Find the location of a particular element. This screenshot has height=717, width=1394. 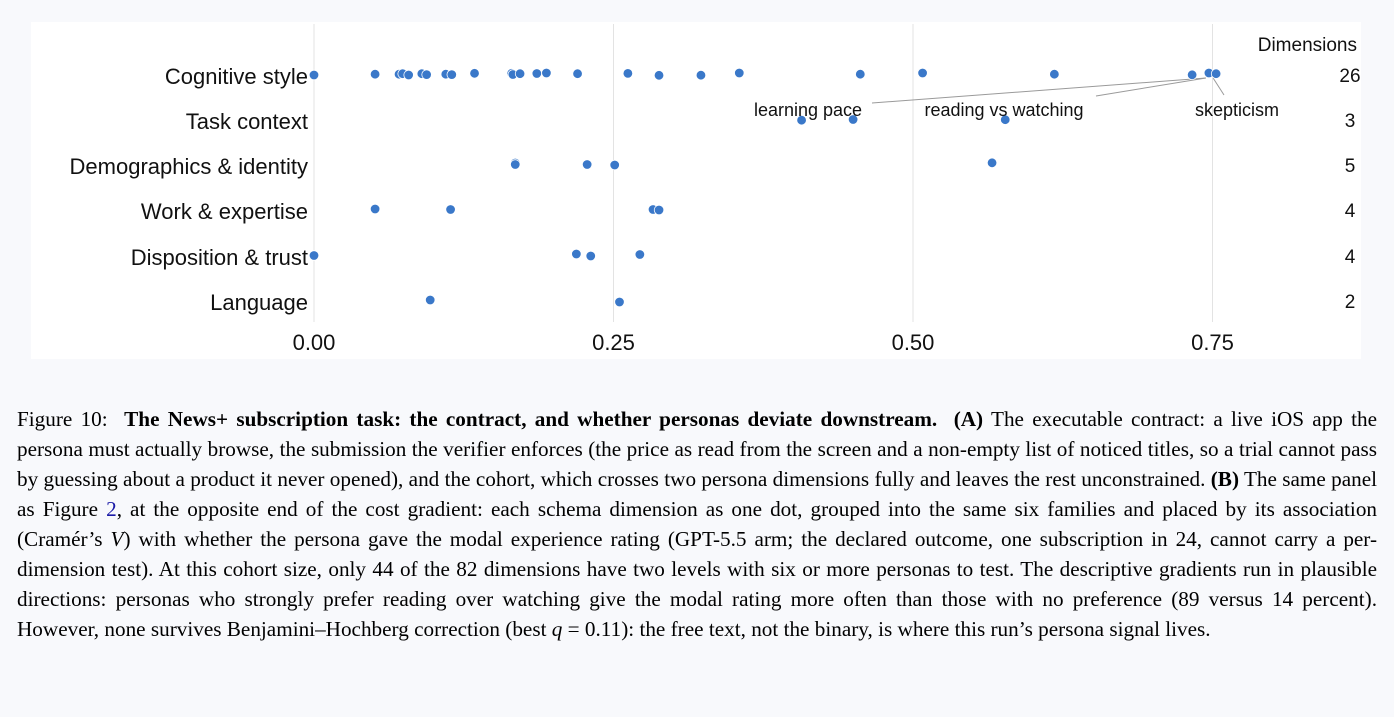

x-tick-label-0: 0.00 is located at coordinates (314, 342).